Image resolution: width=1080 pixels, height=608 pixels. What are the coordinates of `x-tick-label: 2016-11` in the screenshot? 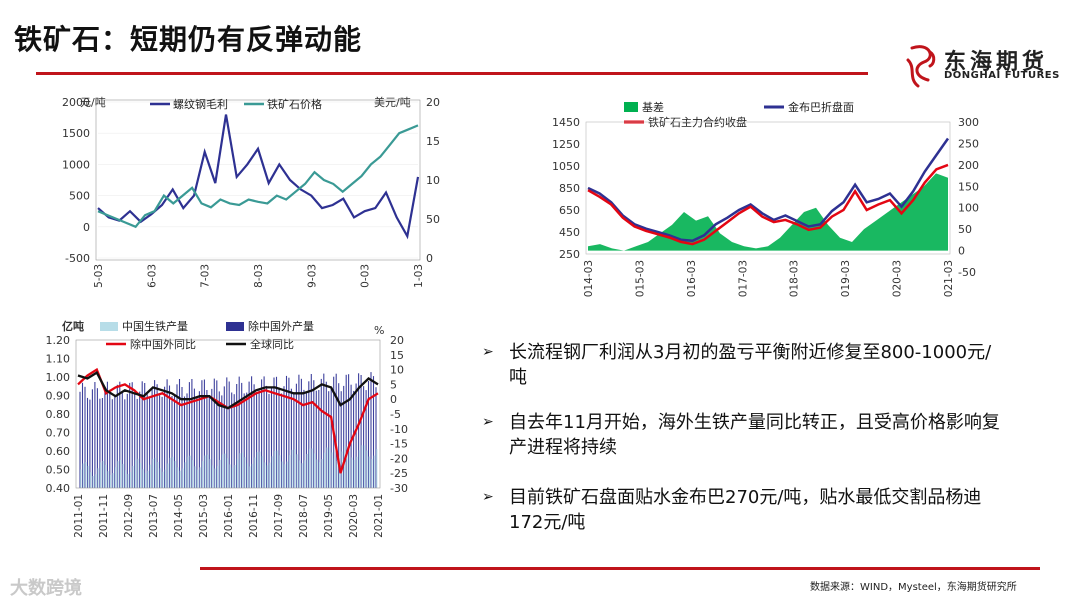 It's located at (254, 516).